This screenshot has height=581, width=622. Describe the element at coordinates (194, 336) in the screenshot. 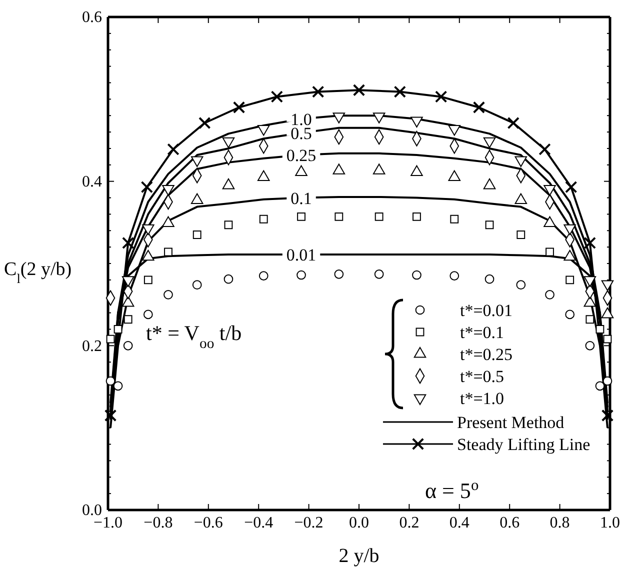

I see `annotation: t* = V$_{oo}$ t/b` at that location.